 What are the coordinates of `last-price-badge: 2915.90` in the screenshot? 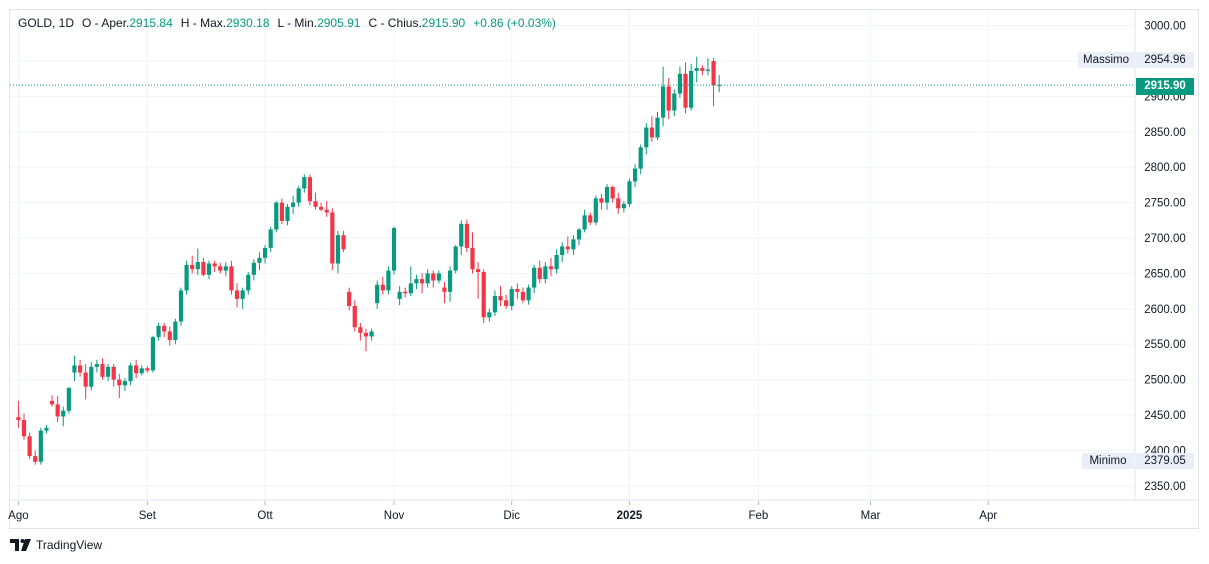 It's located at (1165, 86).